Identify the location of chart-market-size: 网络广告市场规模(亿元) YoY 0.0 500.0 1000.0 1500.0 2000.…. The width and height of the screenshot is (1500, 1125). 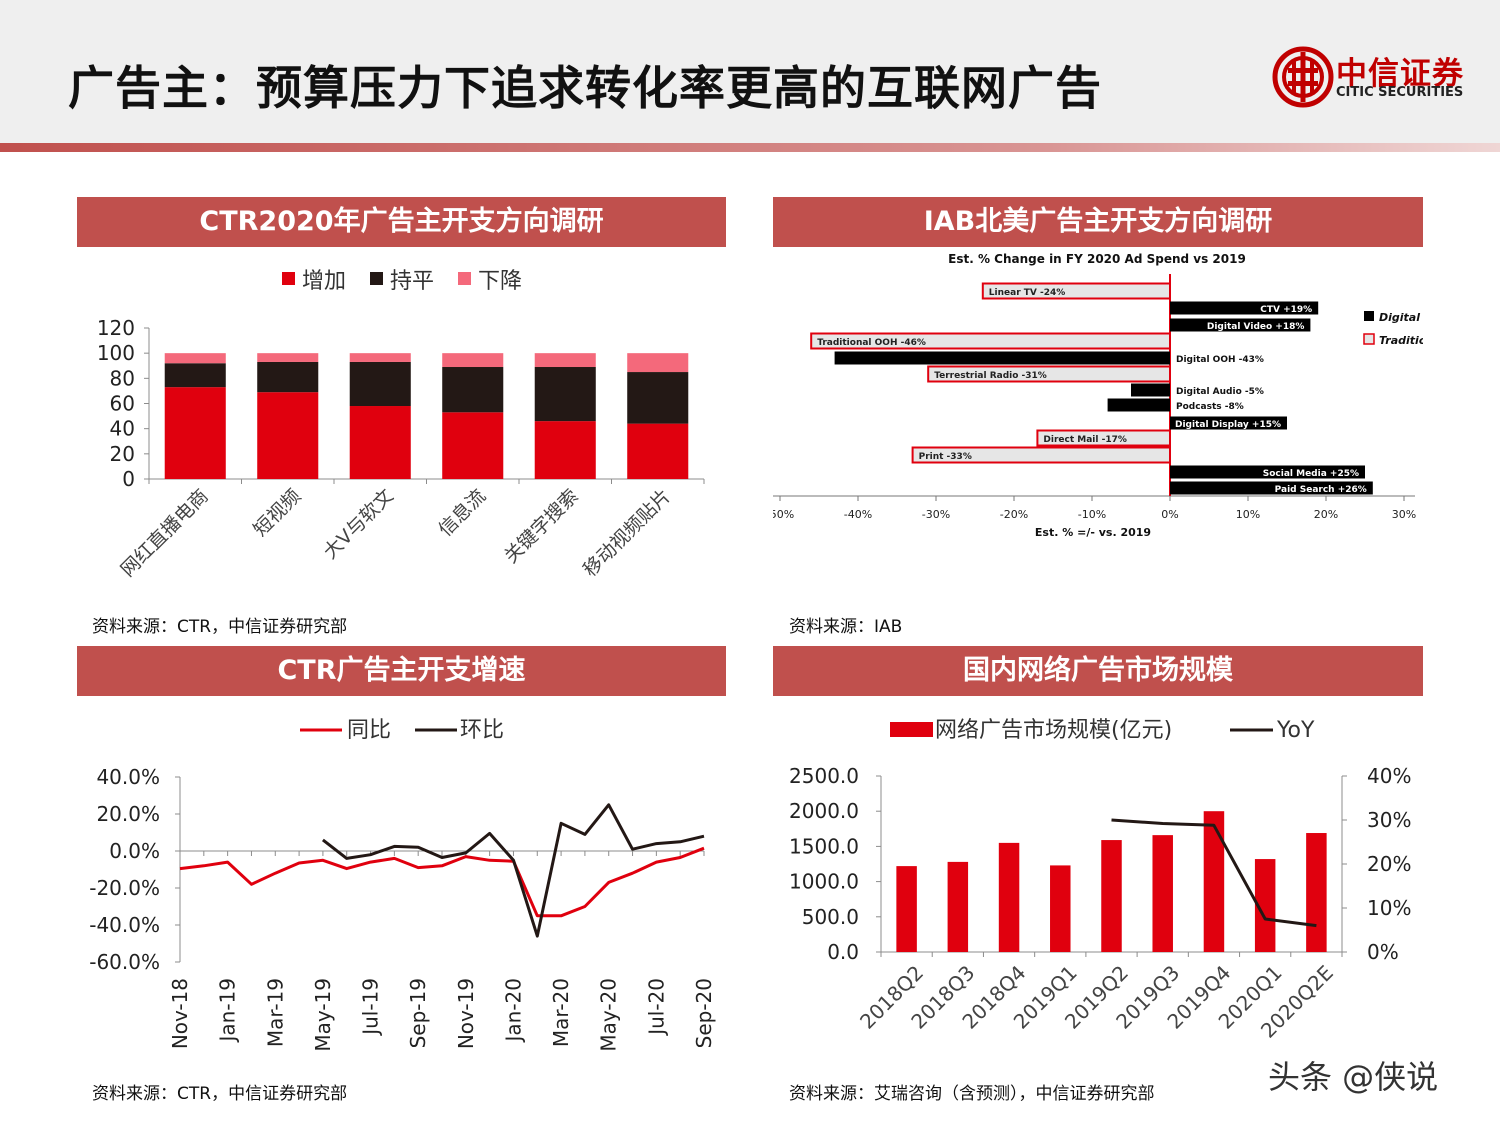
(1100, 880).